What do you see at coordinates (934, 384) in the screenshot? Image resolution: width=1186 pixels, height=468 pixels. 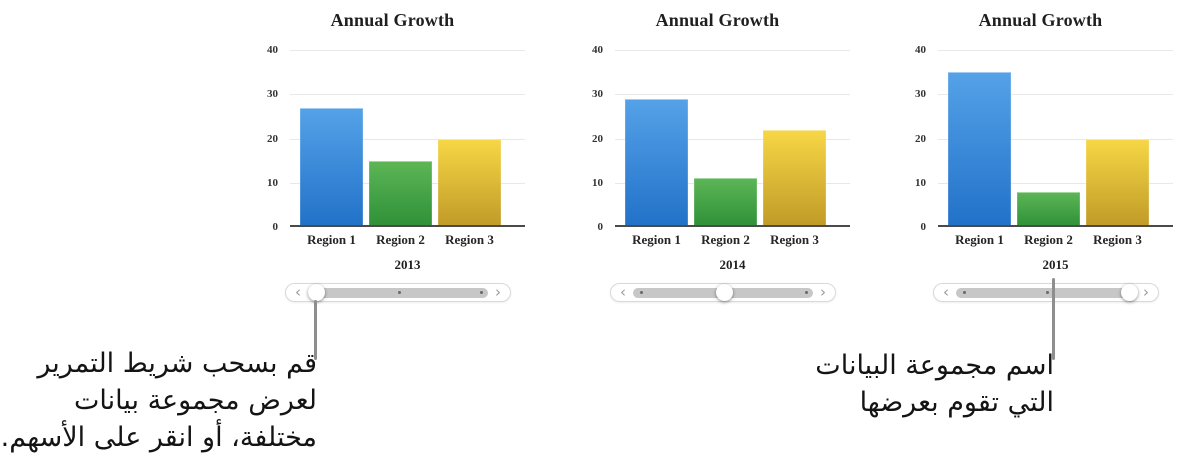 I see `dataset-name-note: اسم مجموعة البيانات التي تقوم بعرضها` at bounding box center [934, 384].